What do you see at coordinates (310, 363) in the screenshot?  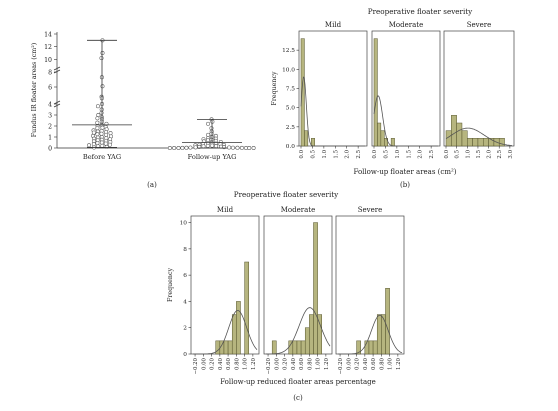 I see `x-tick-label: 0.80` at bounding box center [310, 363].